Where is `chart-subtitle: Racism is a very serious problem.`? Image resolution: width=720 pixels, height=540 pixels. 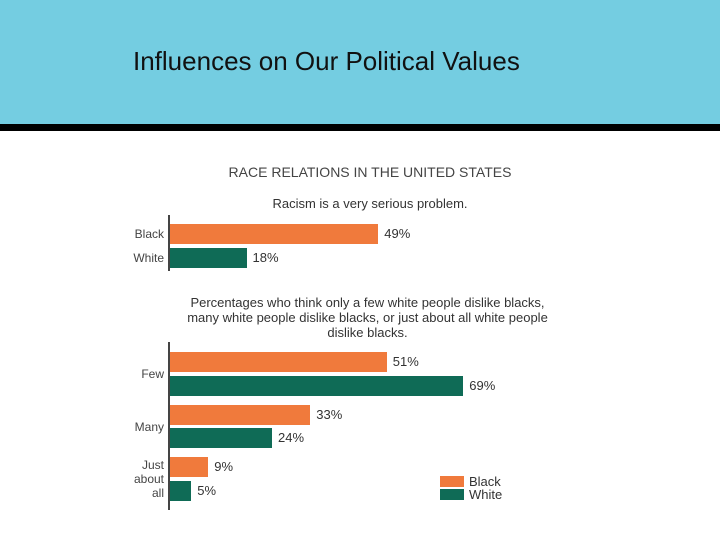
chart-subtitle: Racism is a very serious problem. is located at coordinates (370, 203).